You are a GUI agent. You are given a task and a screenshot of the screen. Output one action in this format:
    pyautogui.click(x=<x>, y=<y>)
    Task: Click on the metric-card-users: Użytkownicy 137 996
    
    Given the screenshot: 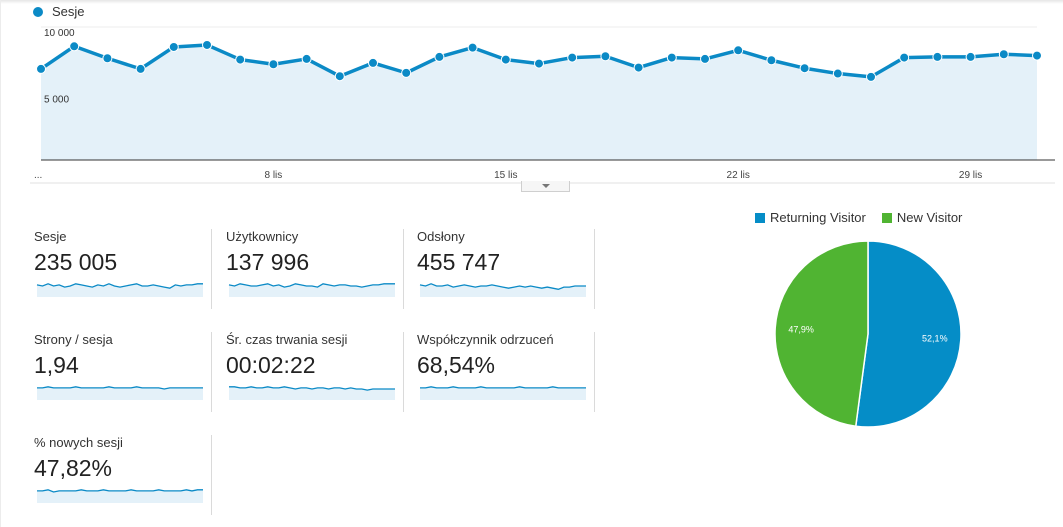 What is the action you would take?
    pyautogui.click(x=315, y=269)
    